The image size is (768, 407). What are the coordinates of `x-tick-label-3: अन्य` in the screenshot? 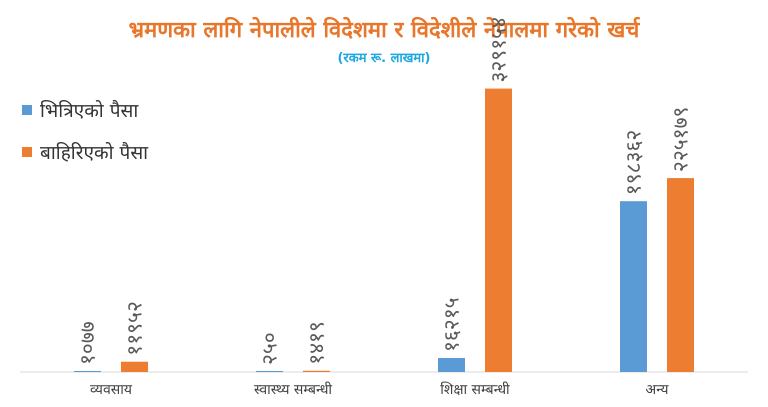 It's located at (658, 390).